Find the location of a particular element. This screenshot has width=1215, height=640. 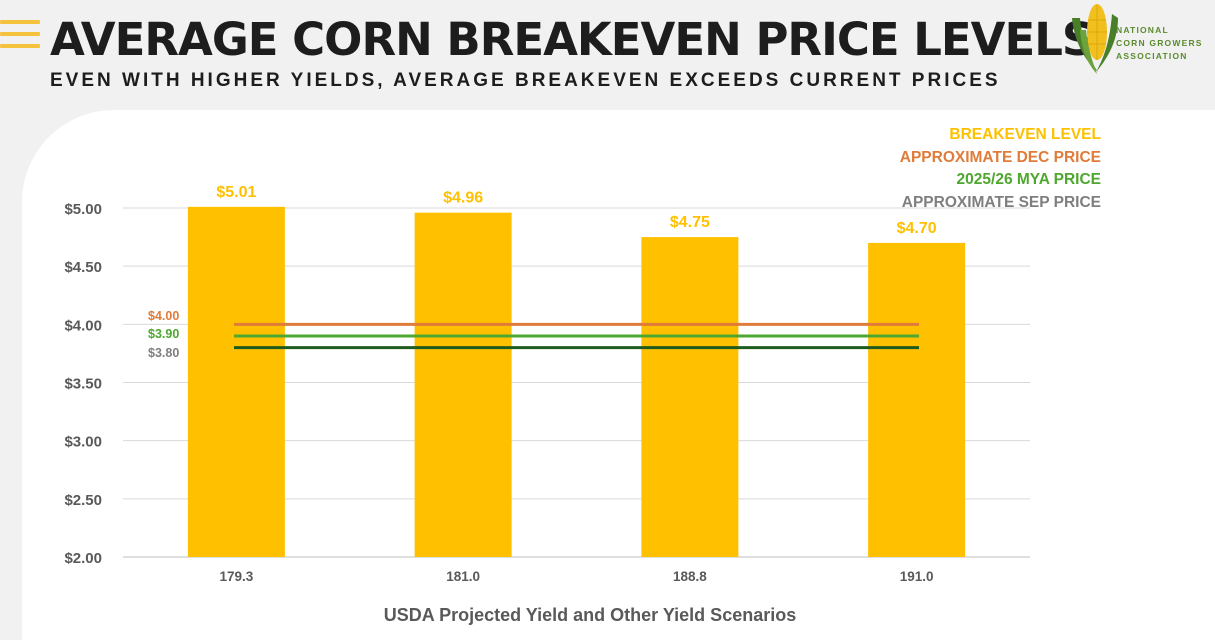

bar-data-label: $4.96 is located at coordinates (463, 198).